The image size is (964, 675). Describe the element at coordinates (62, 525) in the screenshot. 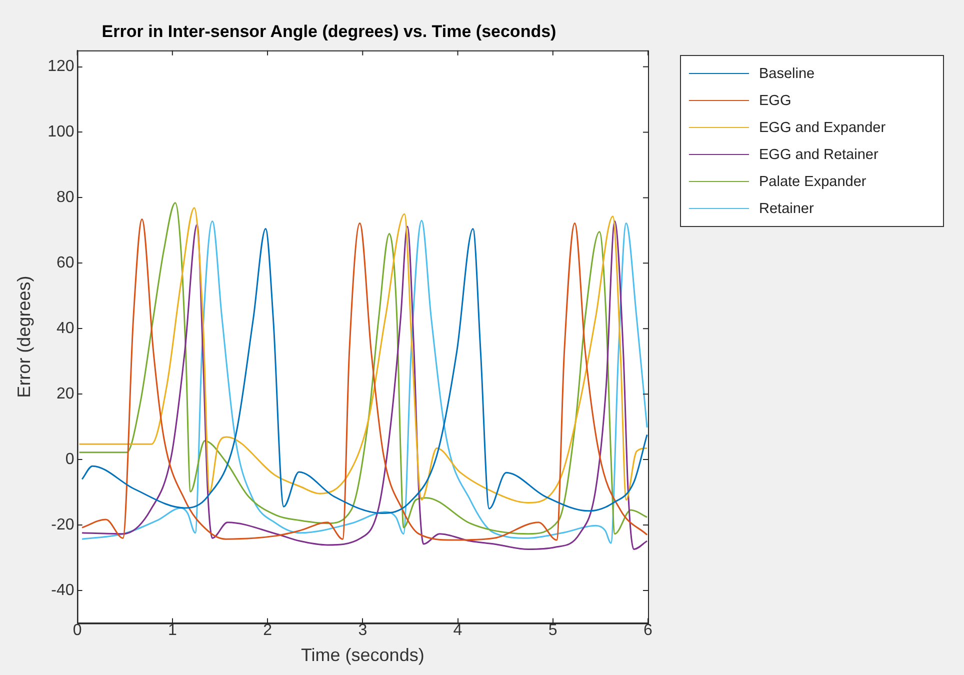

I see `y-tick-label: -20` at that location.